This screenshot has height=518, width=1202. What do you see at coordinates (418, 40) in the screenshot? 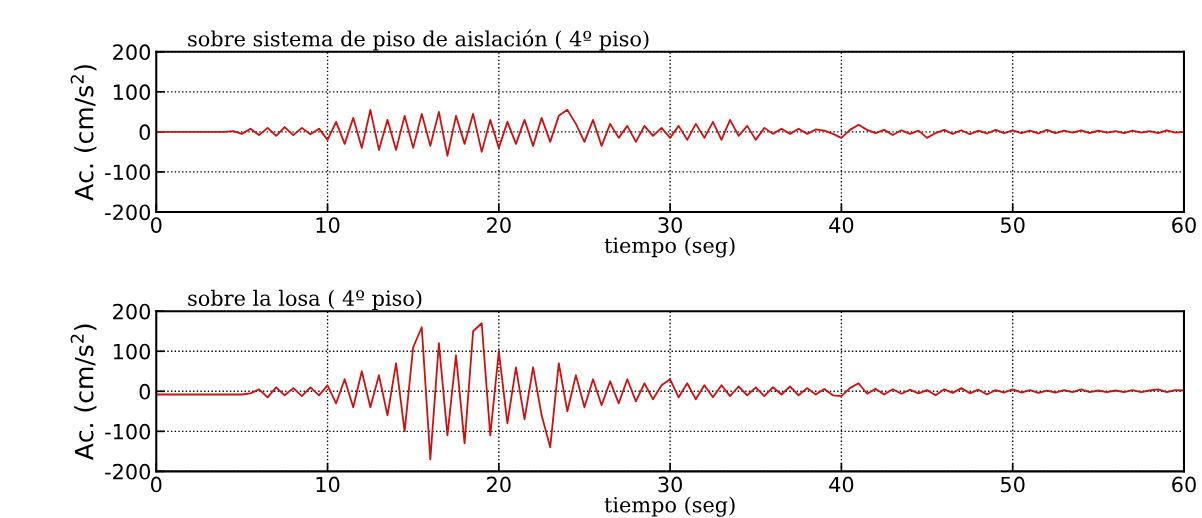
I see `chart-title: sobre sistema de piso de aislación ( 4º piso)` at bounding box center [418, 40].